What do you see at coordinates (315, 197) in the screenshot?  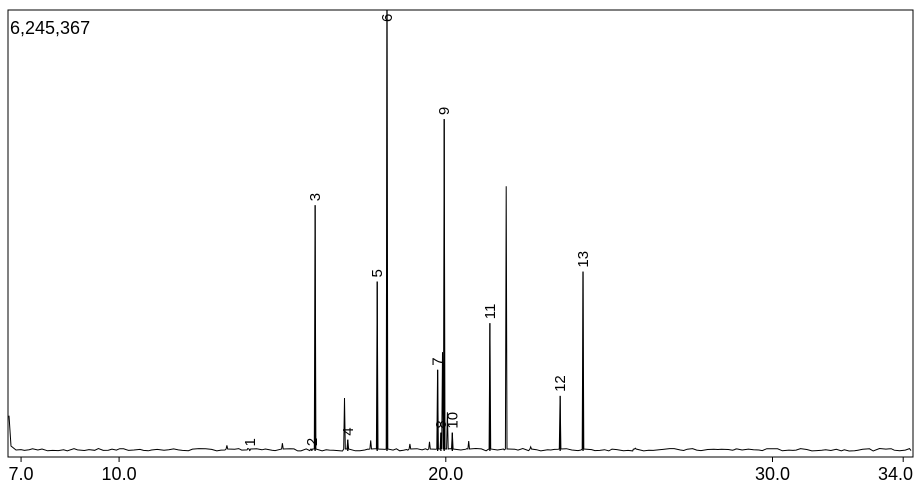 I see `peak-label-3: 3` at bounding box center [315, 197].